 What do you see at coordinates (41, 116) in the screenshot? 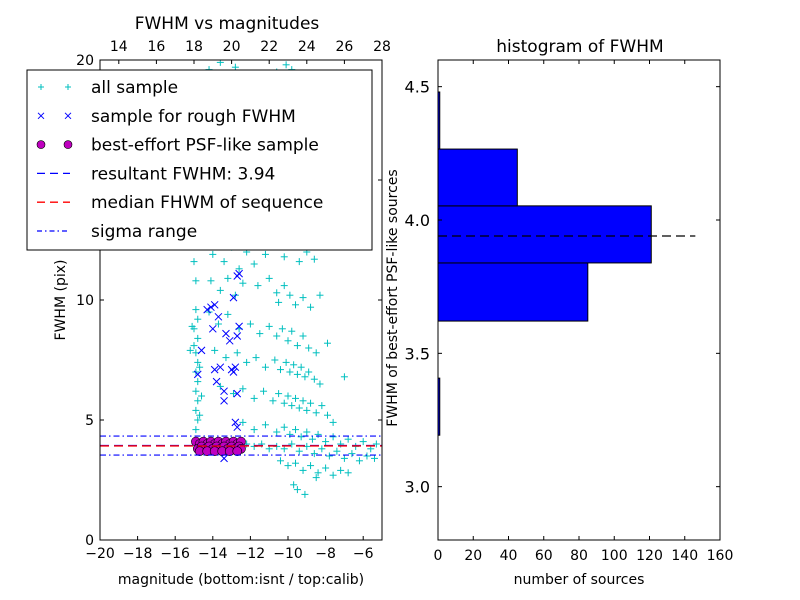
I see `legend-marker-x` at bounding box center [41, 116].